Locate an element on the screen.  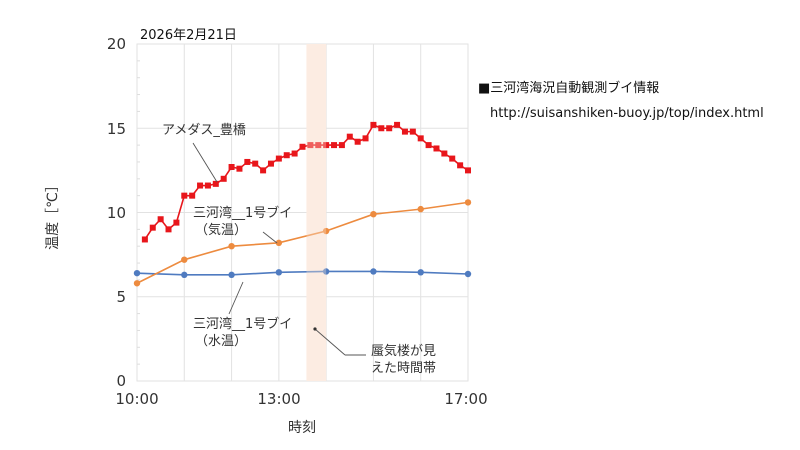
annotation-mirage-line1: 蜃気楼が見 is located at coordinates (404, 351).